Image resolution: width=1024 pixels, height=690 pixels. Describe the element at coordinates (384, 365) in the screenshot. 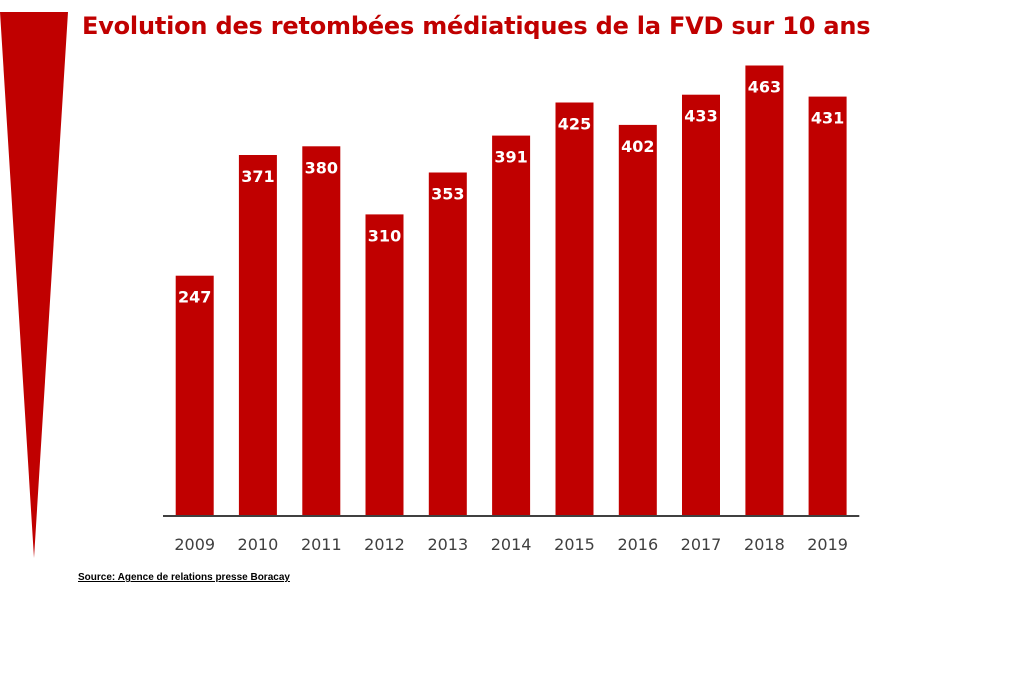

I see `bar-2012` at that location.